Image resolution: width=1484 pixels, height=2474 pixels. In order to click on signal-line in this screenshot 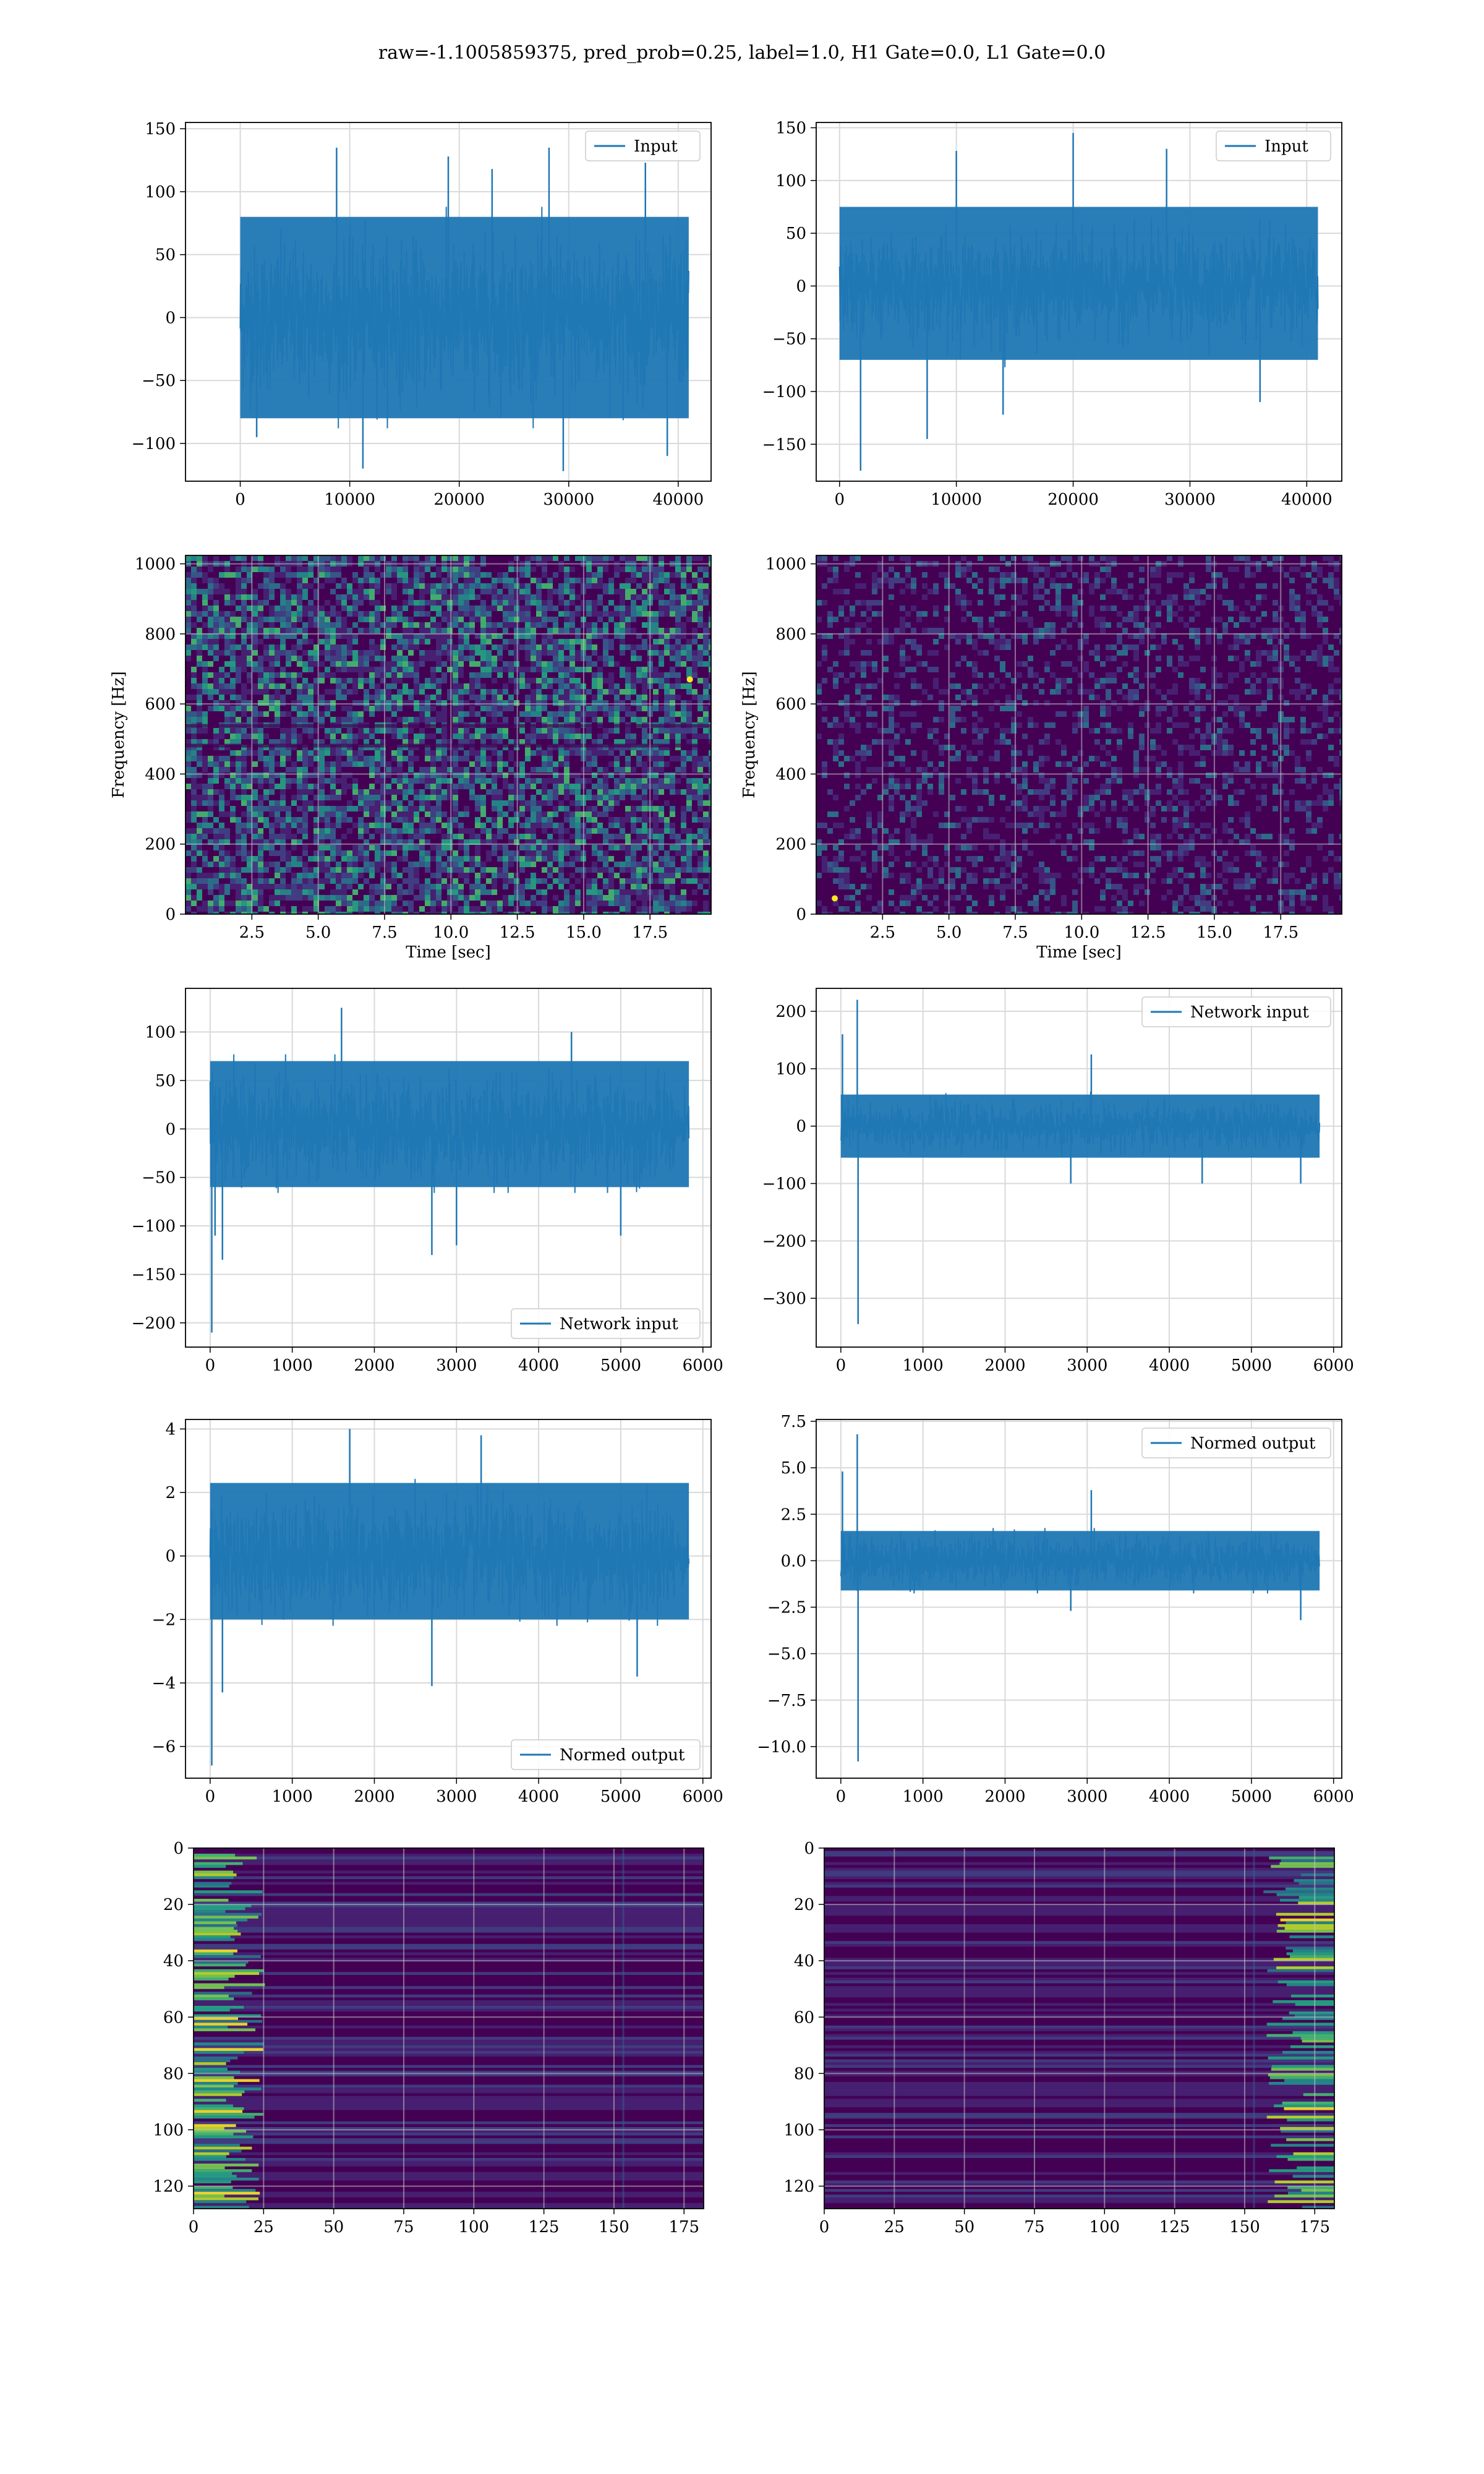, I will do `click(464, 318)`.